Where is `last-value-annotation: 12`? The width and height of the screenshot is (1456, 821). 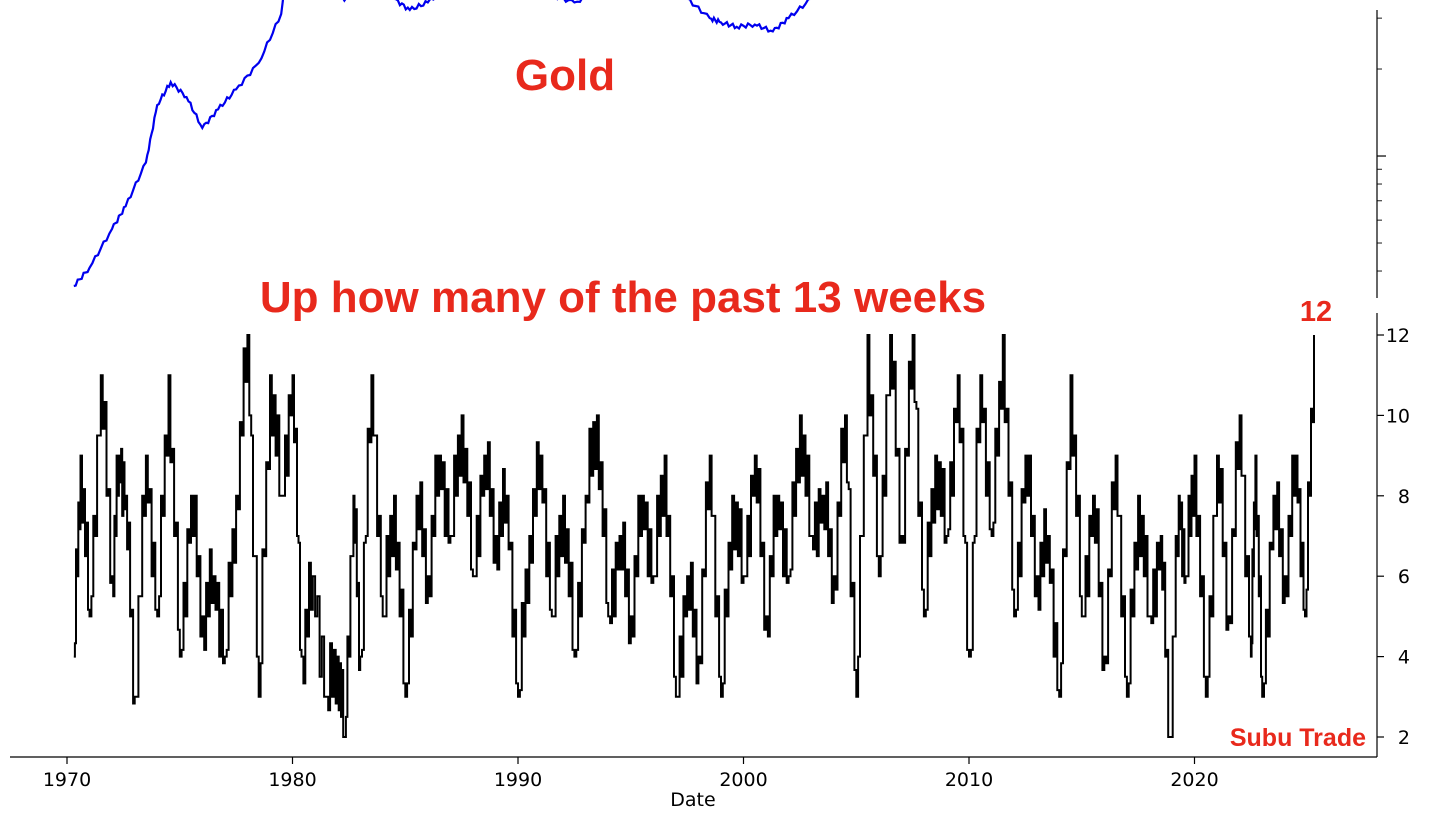
last-value-annotation: 12 is located at coordinates (1316, 312).